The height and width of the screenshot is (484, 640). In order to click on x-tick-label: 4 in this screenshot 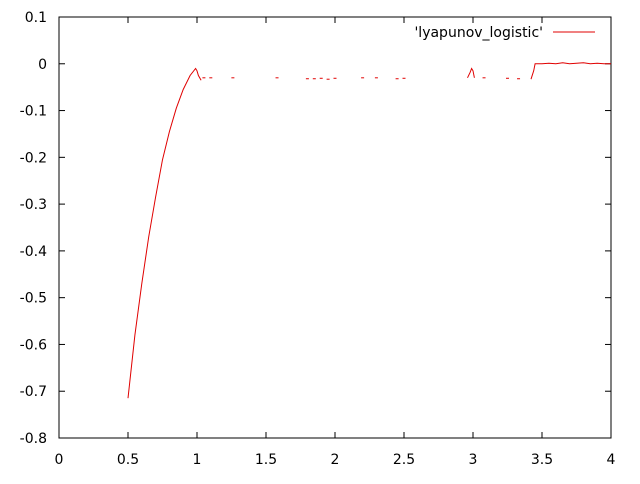, I will do `click(611, 460)`.